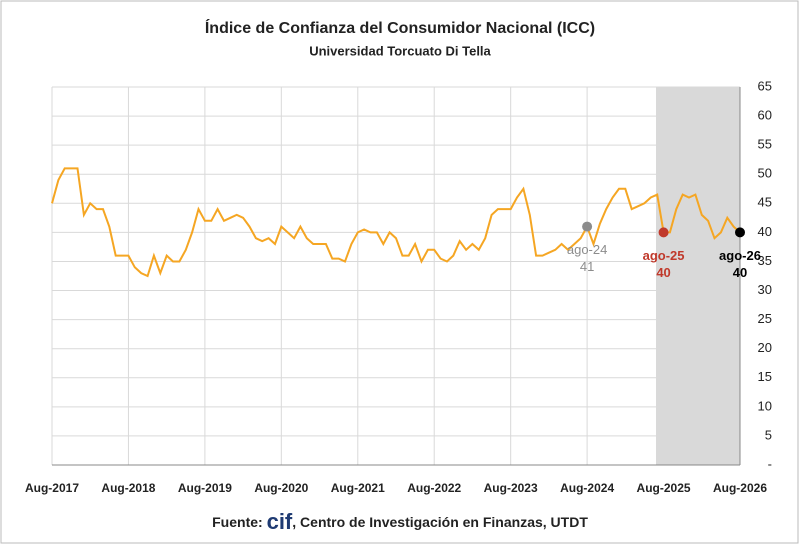 This screenshot has height=545, width=800. Describe the element at coordinates (770, 463) in the screenshot. I see `y-tick-label: -` at that location.